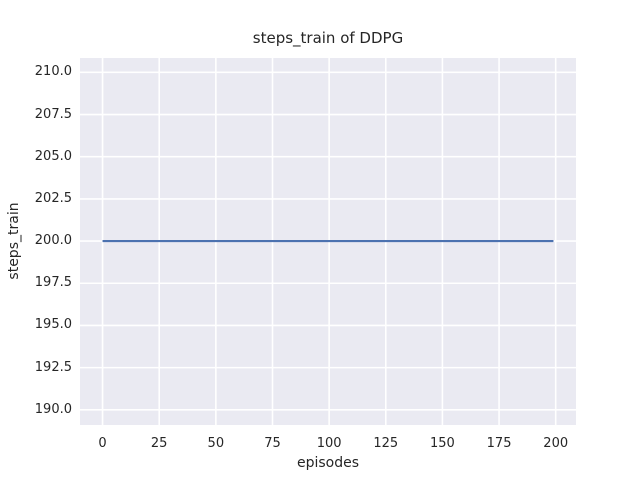 The image size is (640, 480). I want to click on chart-title: steps_train of DDPG, so click(328, 38).